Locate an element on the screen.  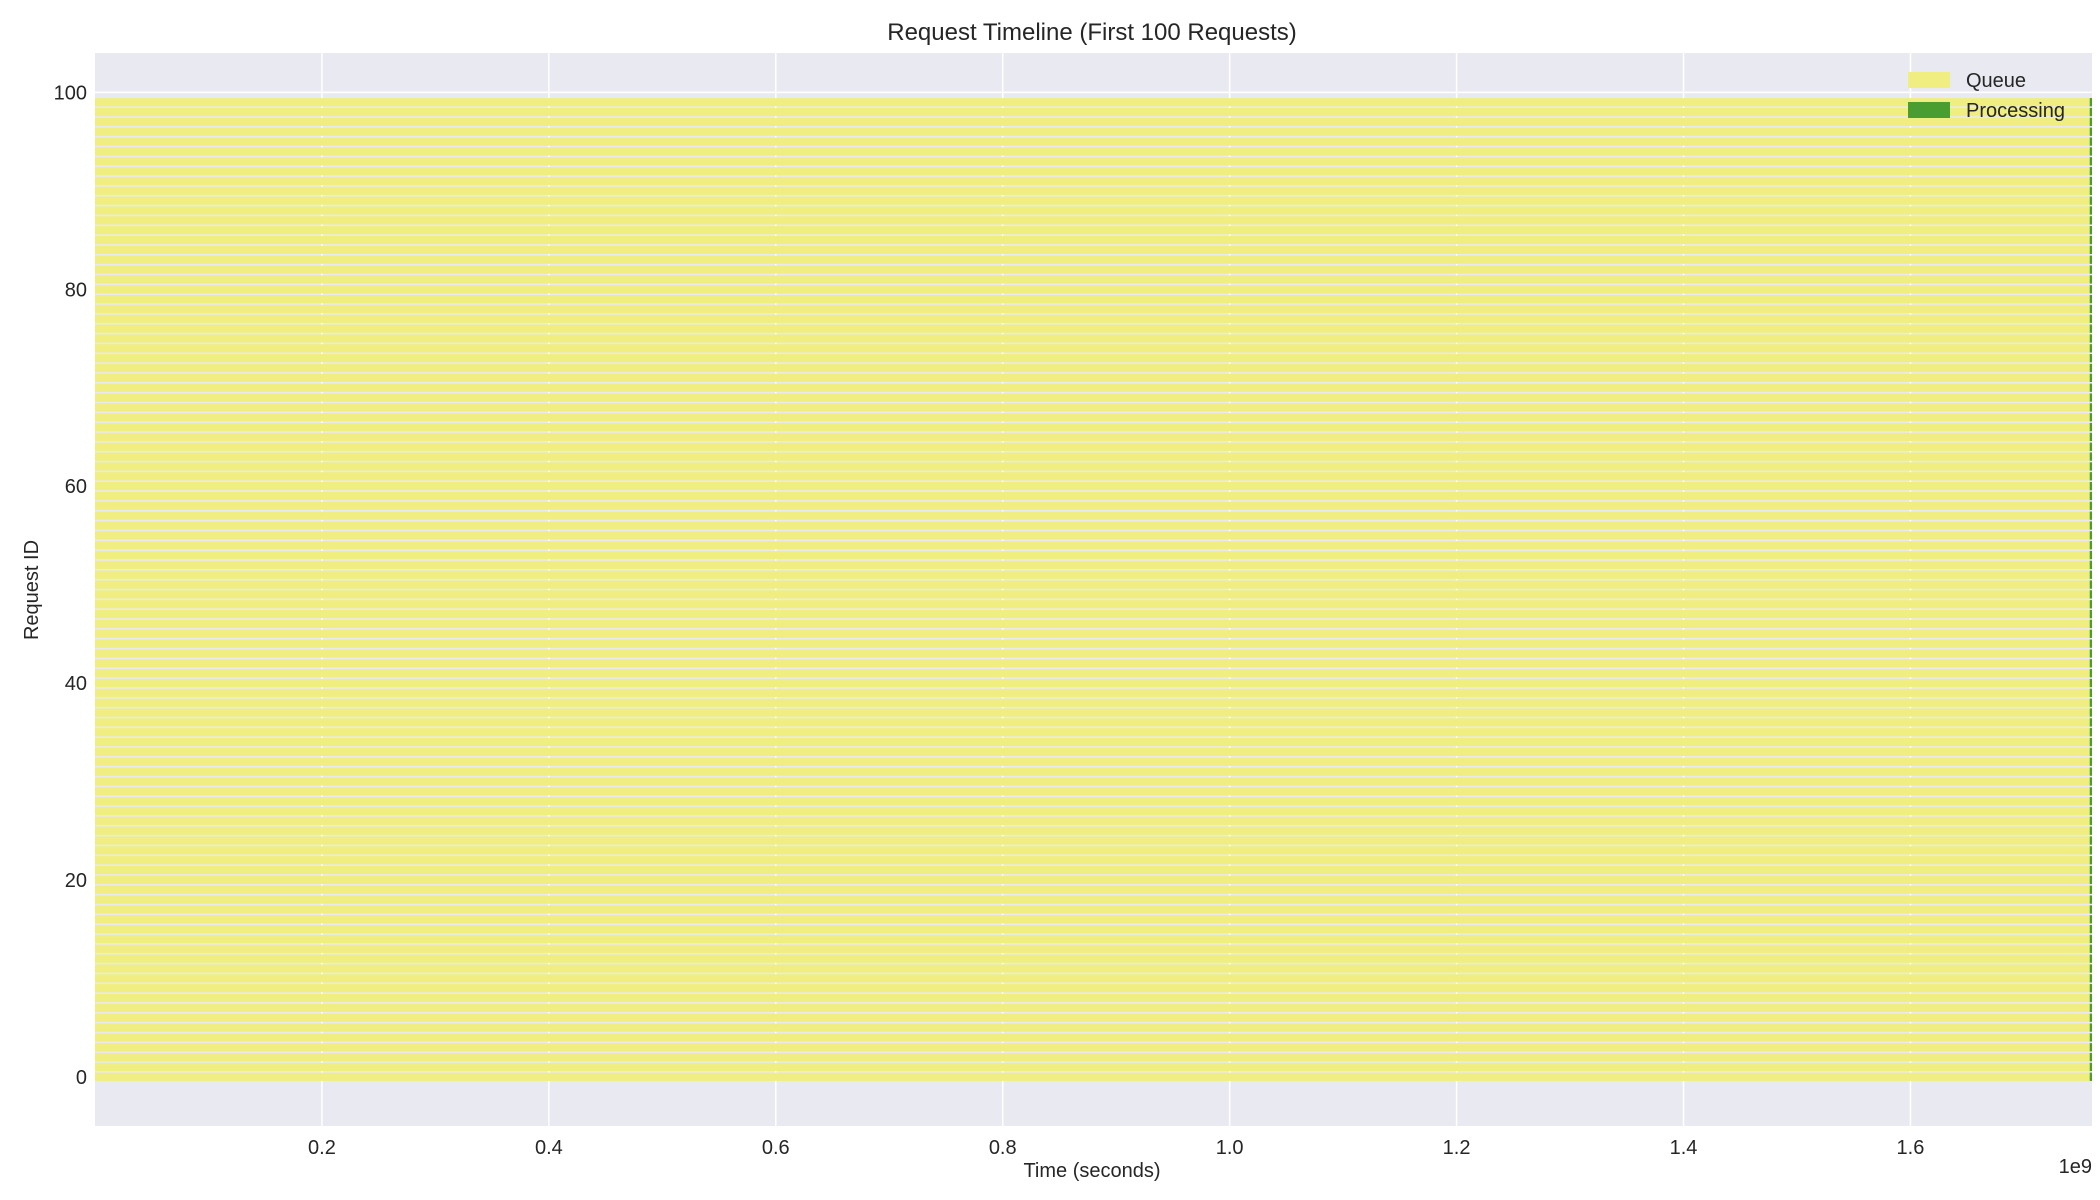
legend-swatch-processing is located at coordinates (1929, 110).